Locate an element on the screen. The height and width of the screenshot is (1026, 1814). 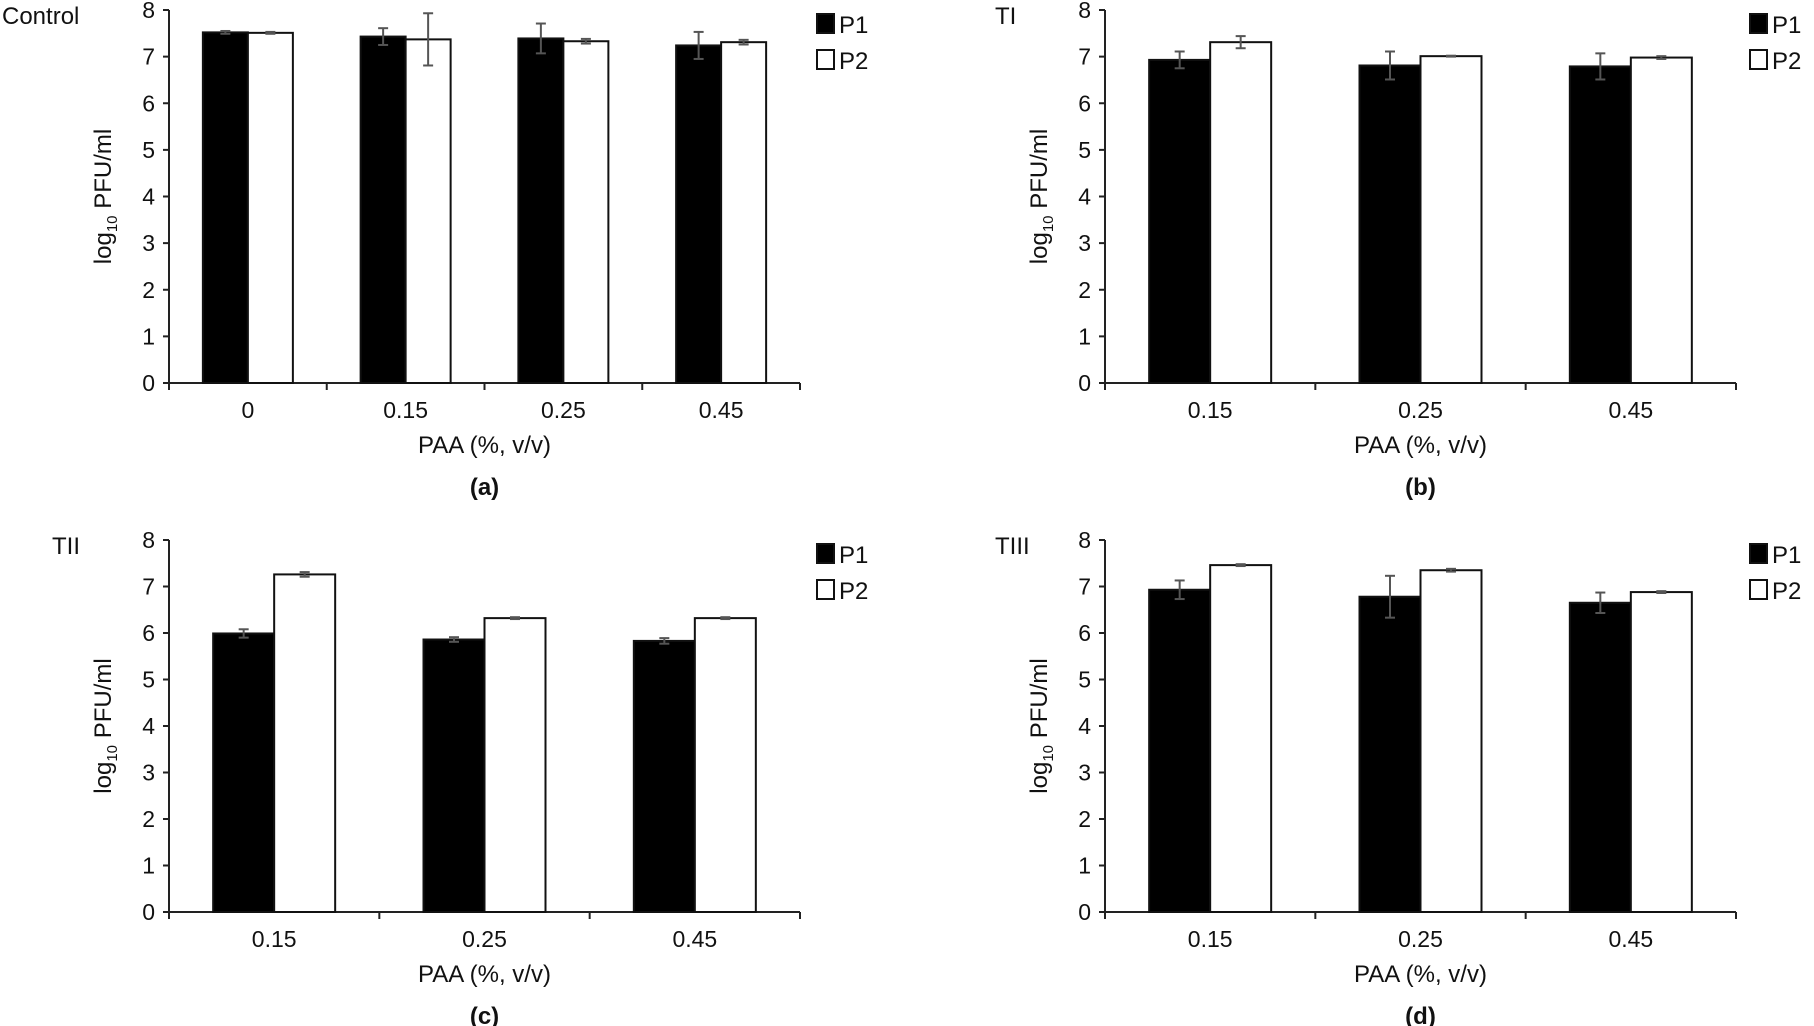
x-tick-label: 0 is located at coordinates (247, 410).